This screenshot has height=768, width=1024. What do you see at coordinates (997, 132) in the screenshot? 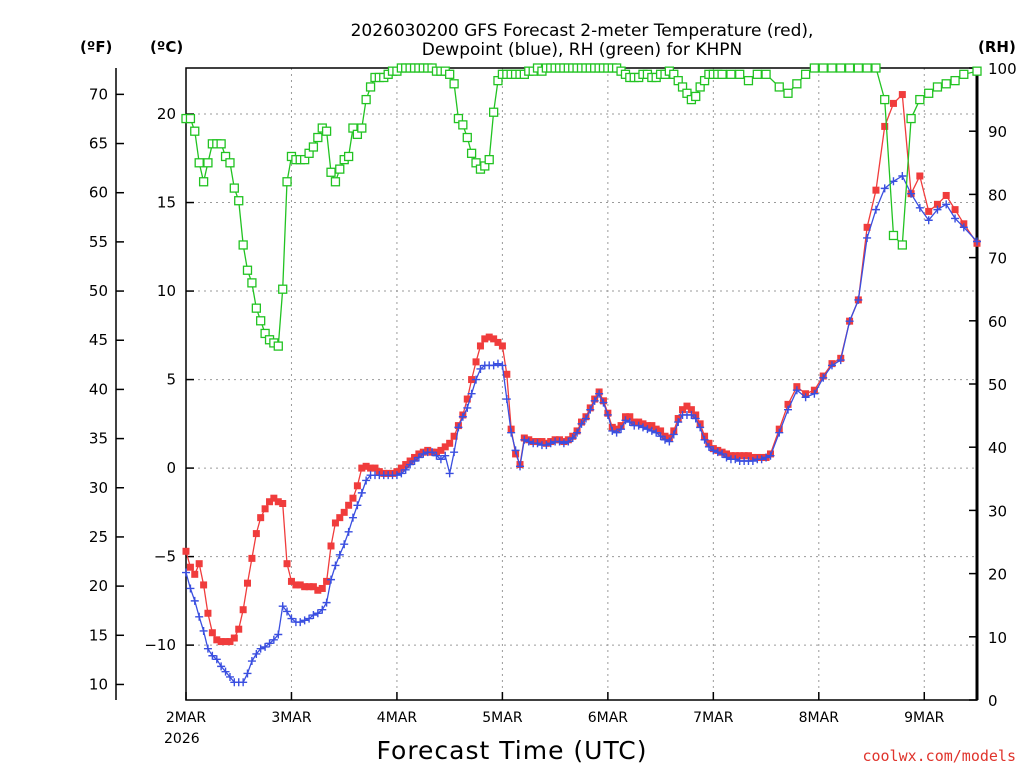
I see `rh-tick-label: 90` at bounding box center [997, 132].